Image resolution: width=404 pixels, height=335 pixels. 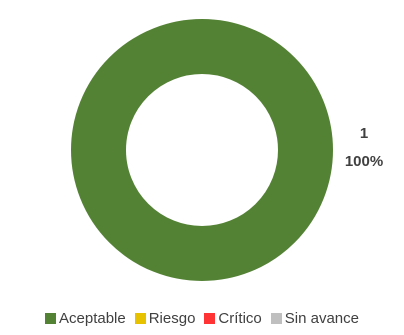 I want to click on legend-item-sin-avance: Sin avance, so click(x=314, y=318).